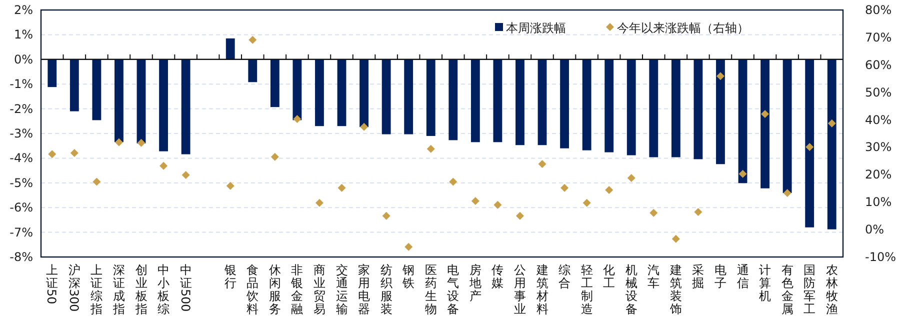 Image resolution: width=909 pixels, height=322 pixels. What do you see at coordinates (878, 175) in the screenshot?
I see `y2-tick-label: 20%` at bounding box center [878, 175].